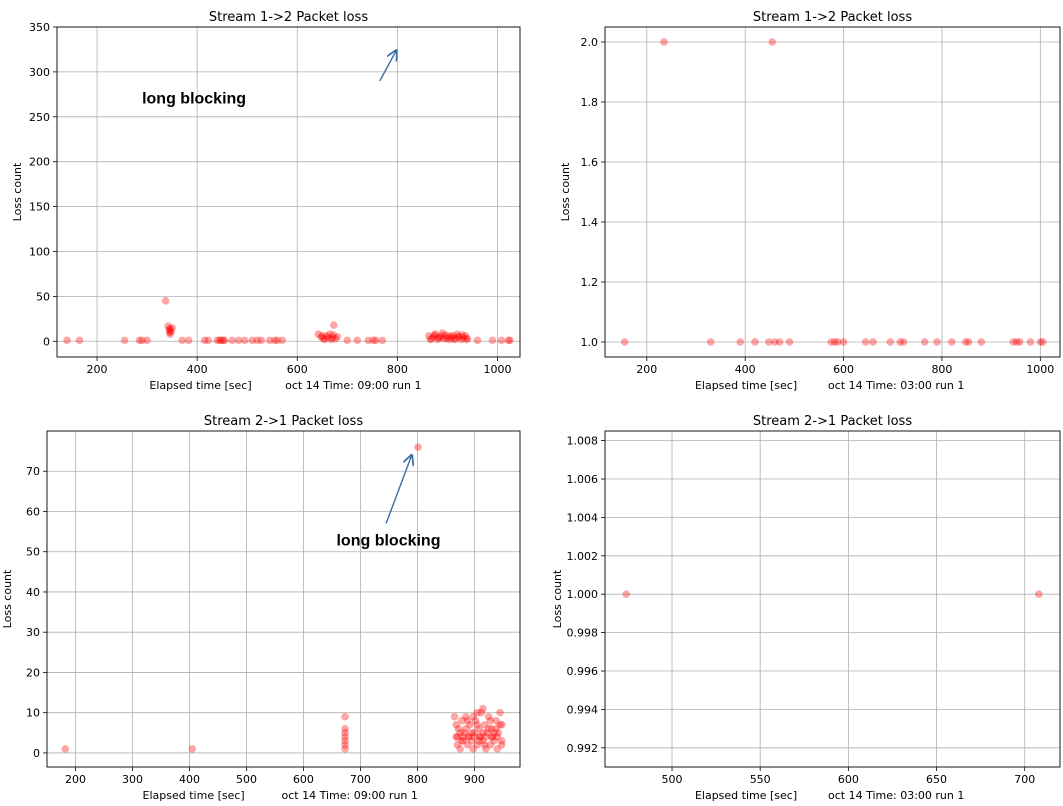  I want to click on y-tick-label: 30, so click(33, 632).